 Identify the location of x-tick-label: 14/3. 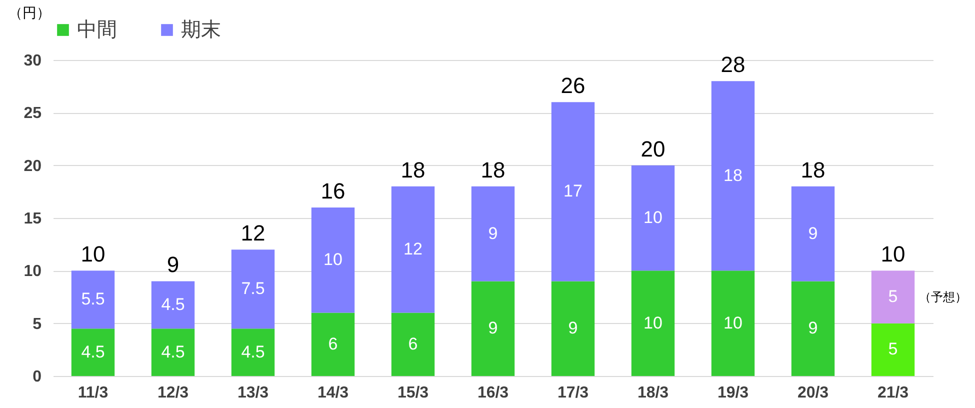
(333, 393).